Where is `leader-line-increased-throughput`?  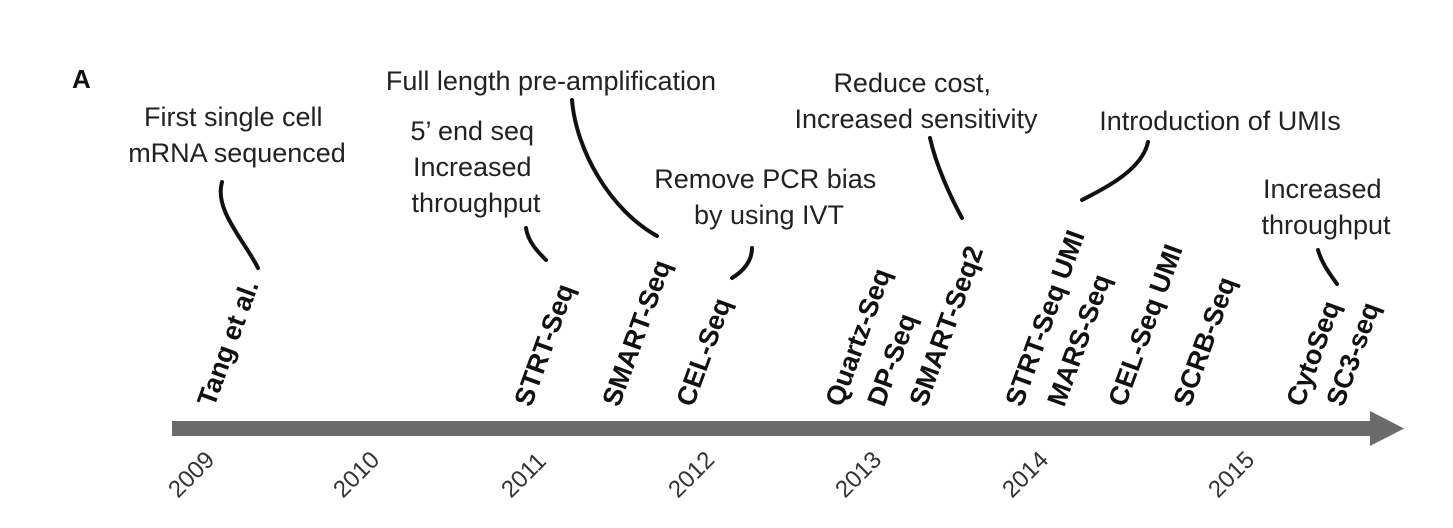 leader-line-increased-throughput is located at coordinates (1327, 267).